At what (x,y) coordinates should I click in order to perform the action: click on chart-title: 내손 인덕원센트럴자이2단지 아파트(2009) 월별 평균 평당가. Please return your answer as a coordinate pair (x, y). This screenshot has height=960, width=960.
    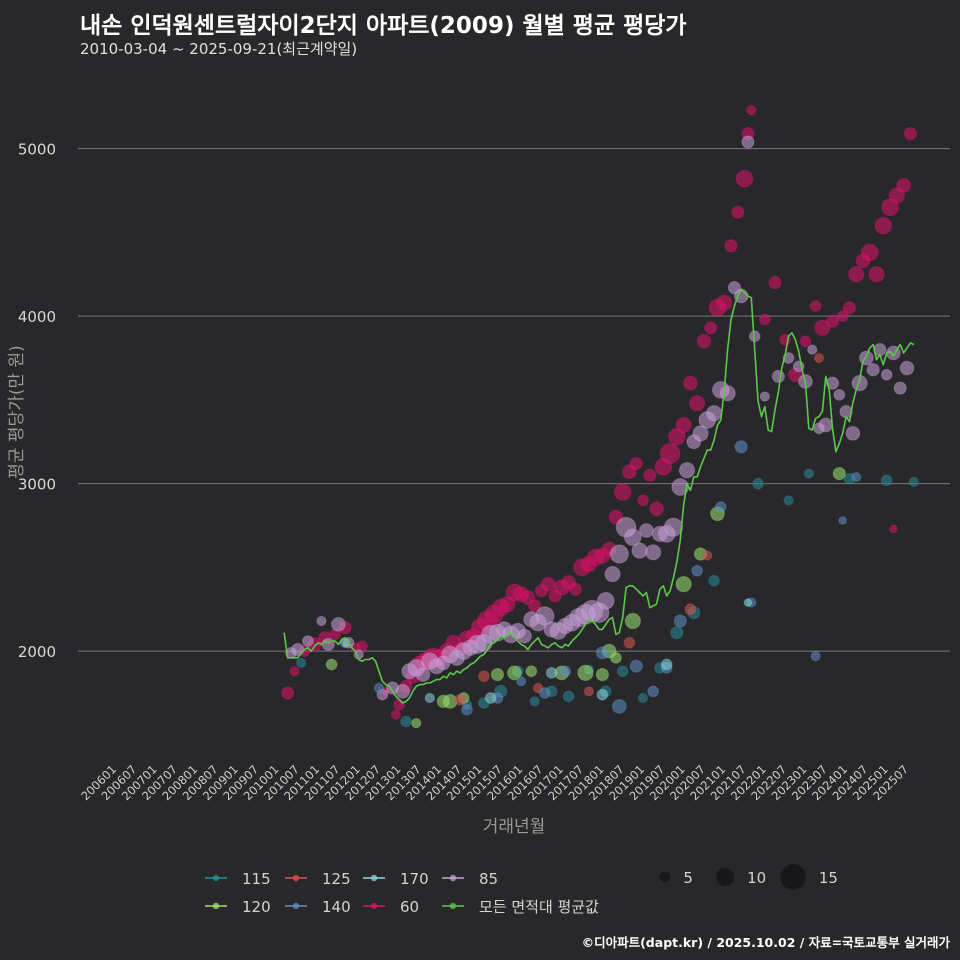
    Looking at the image, I should click on (383, 26).